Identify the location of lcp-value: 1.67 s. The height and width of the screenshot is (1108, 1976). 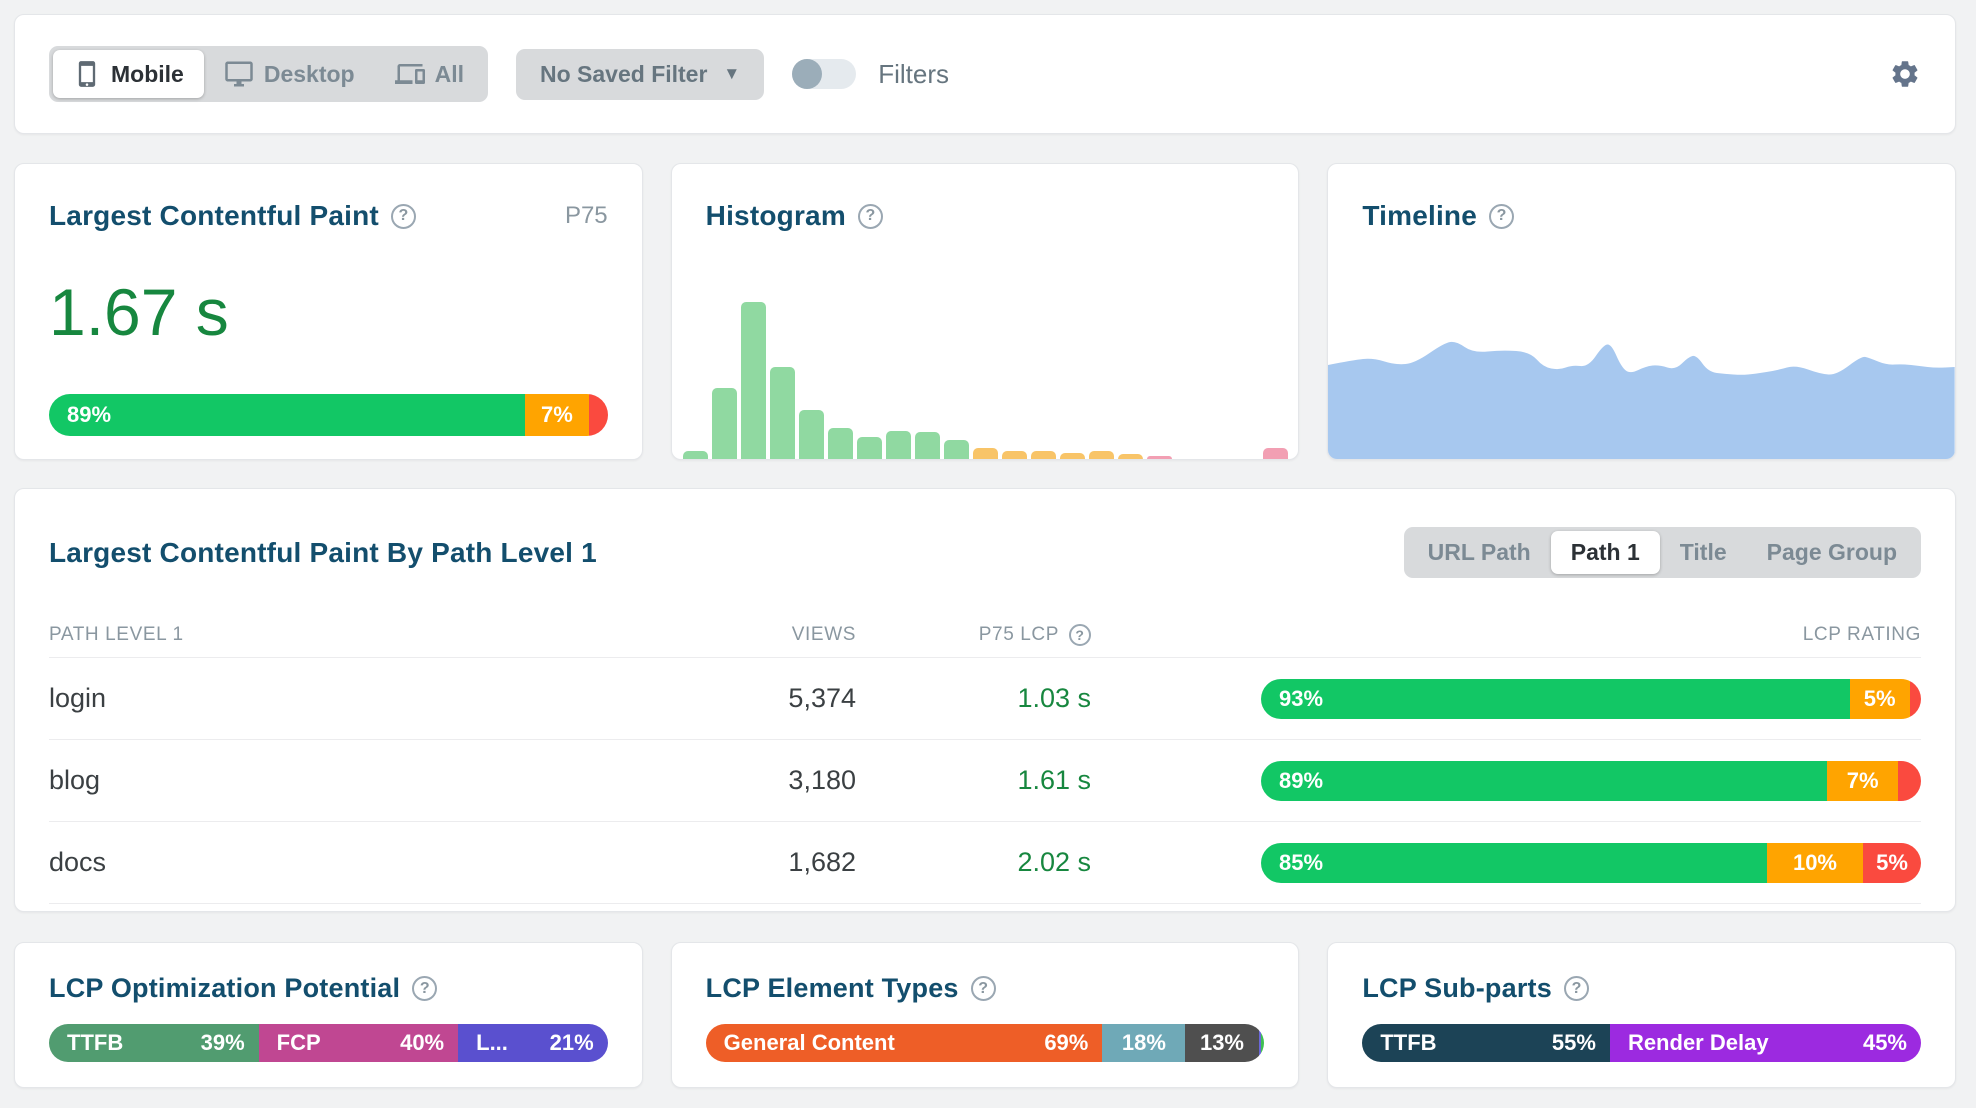
(139, 312).